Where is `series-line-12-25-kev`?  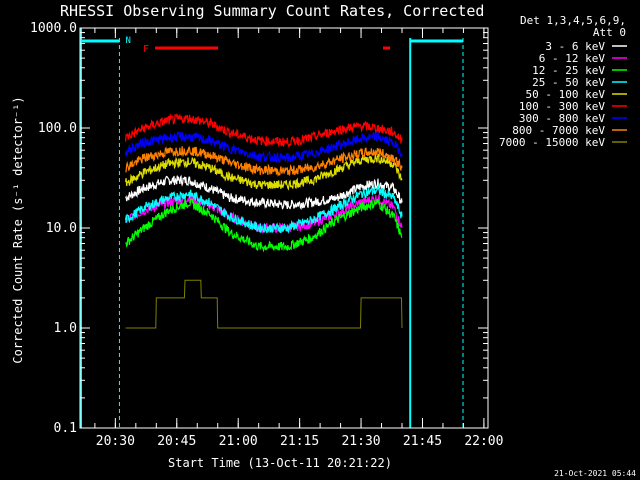 series-line-12-25-kev is located at coordinates (264, 225).